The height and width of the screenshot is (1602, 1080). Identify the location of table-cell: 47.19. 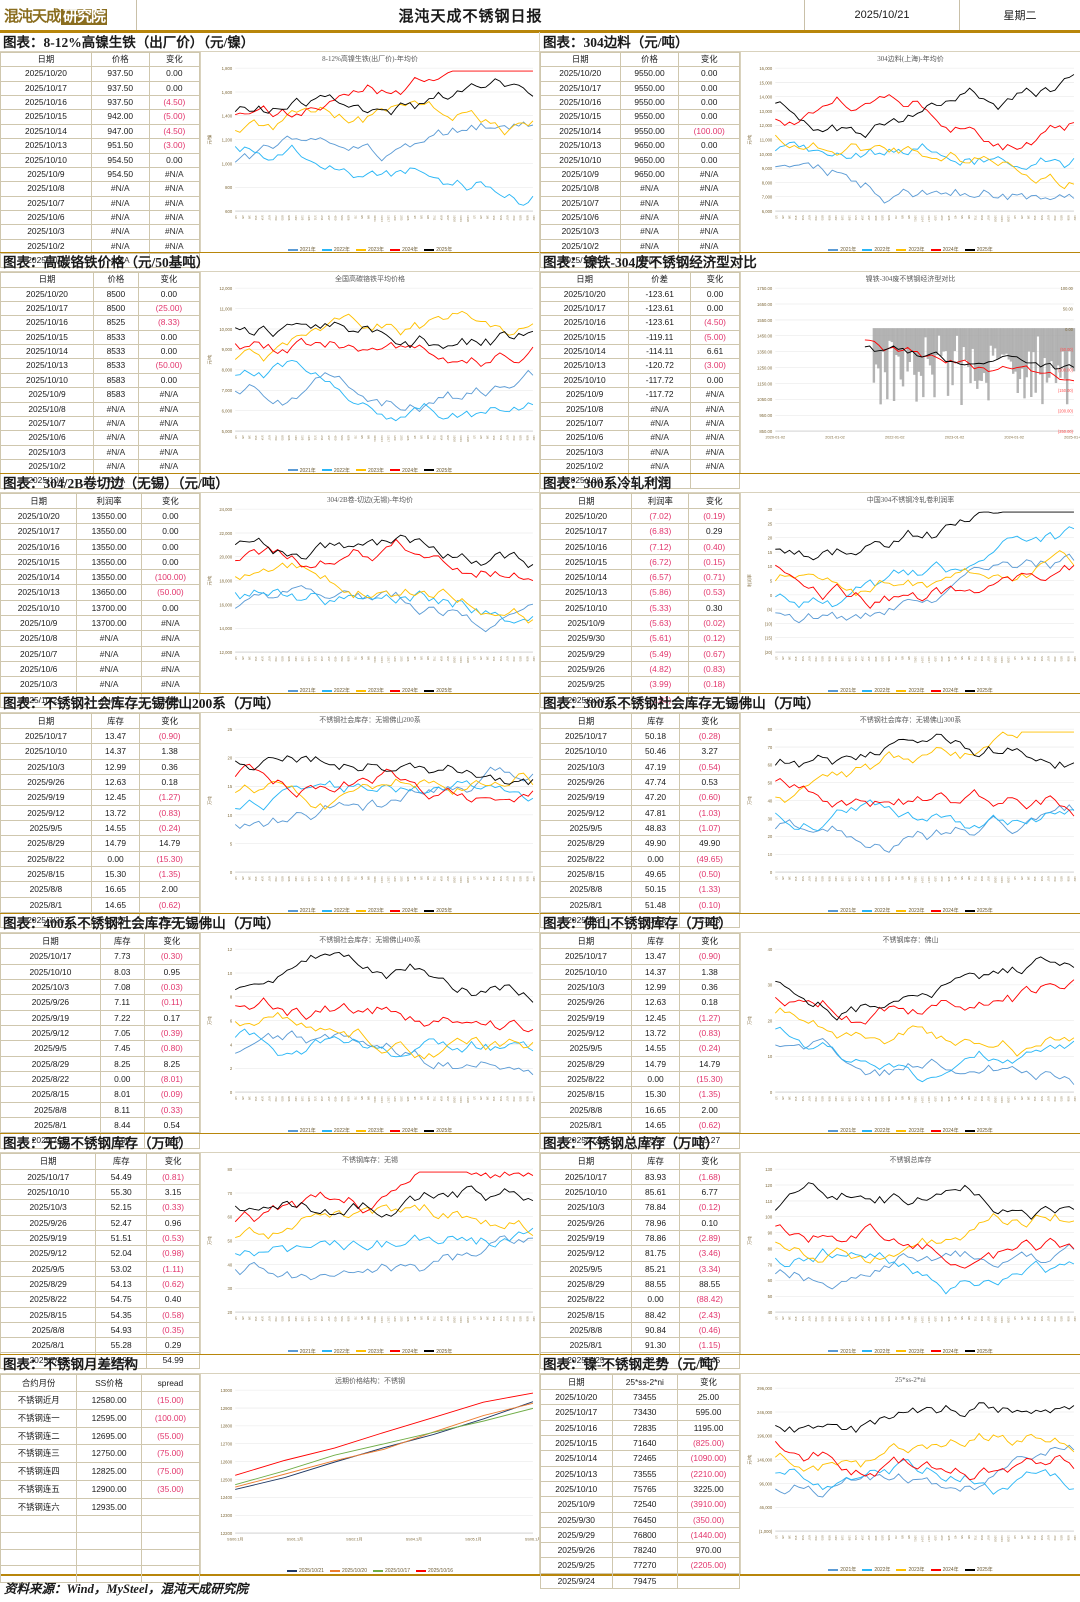
(655, 767).